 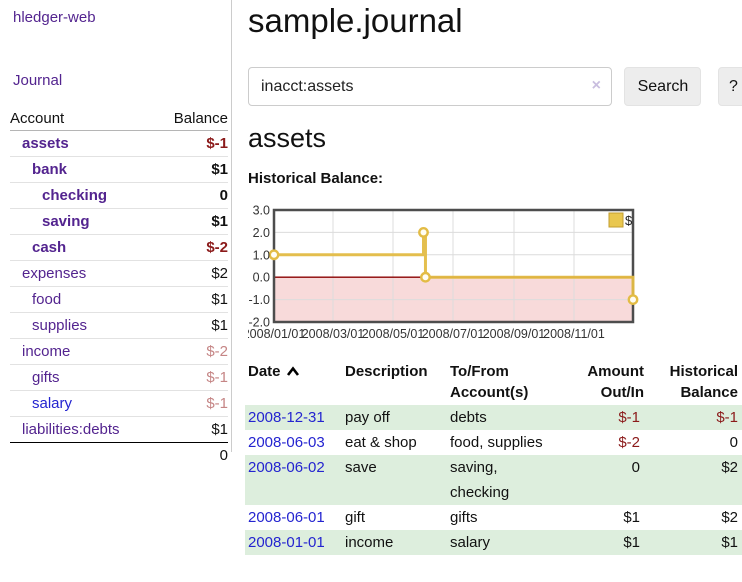 I want to click on account-row: bank $1, so click(x=119, y=170).